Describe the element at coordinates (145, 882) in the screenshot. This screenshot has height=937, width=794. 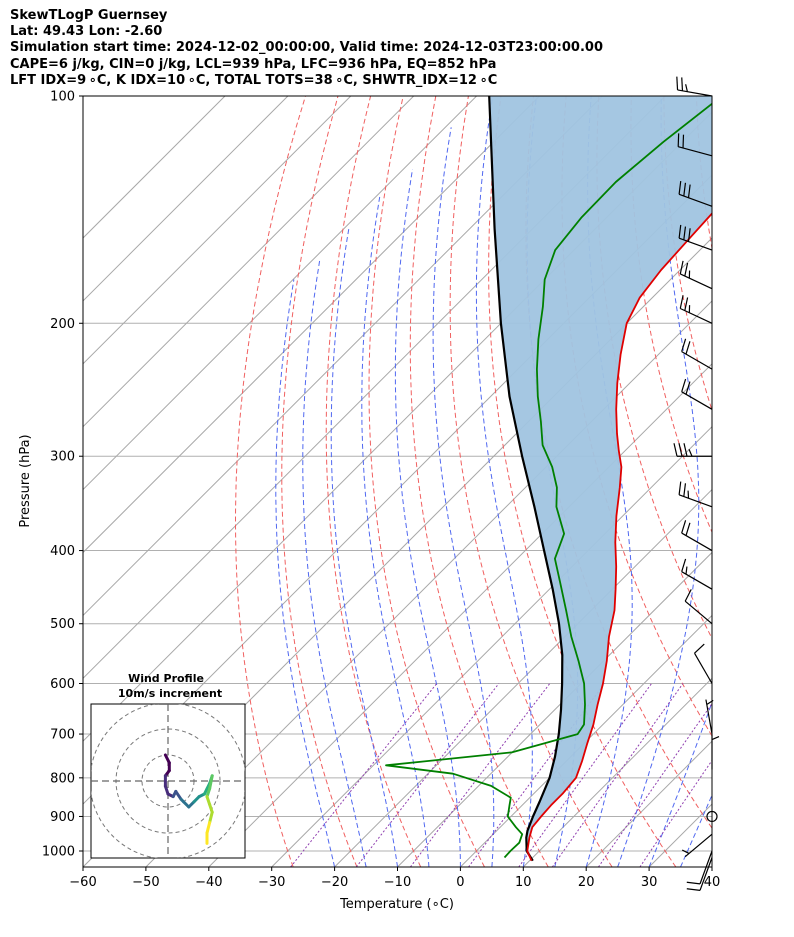
I see `x-tick-label: −50` at that location.